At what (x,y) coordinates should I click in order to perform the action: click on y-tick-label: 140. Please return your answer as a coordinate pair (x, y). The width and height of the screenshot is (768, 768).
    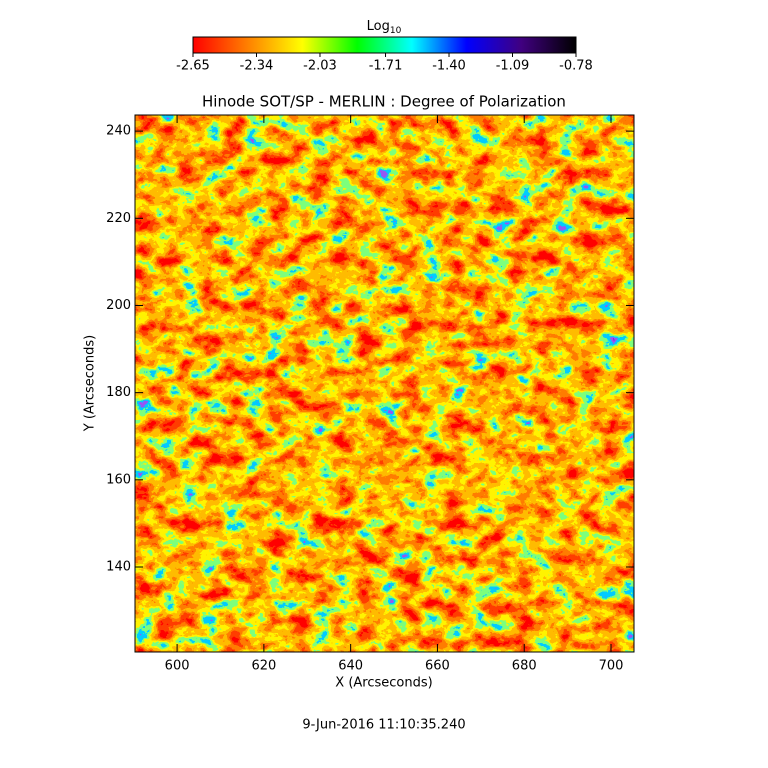
    Looking at the image, I should click on (118, 567).